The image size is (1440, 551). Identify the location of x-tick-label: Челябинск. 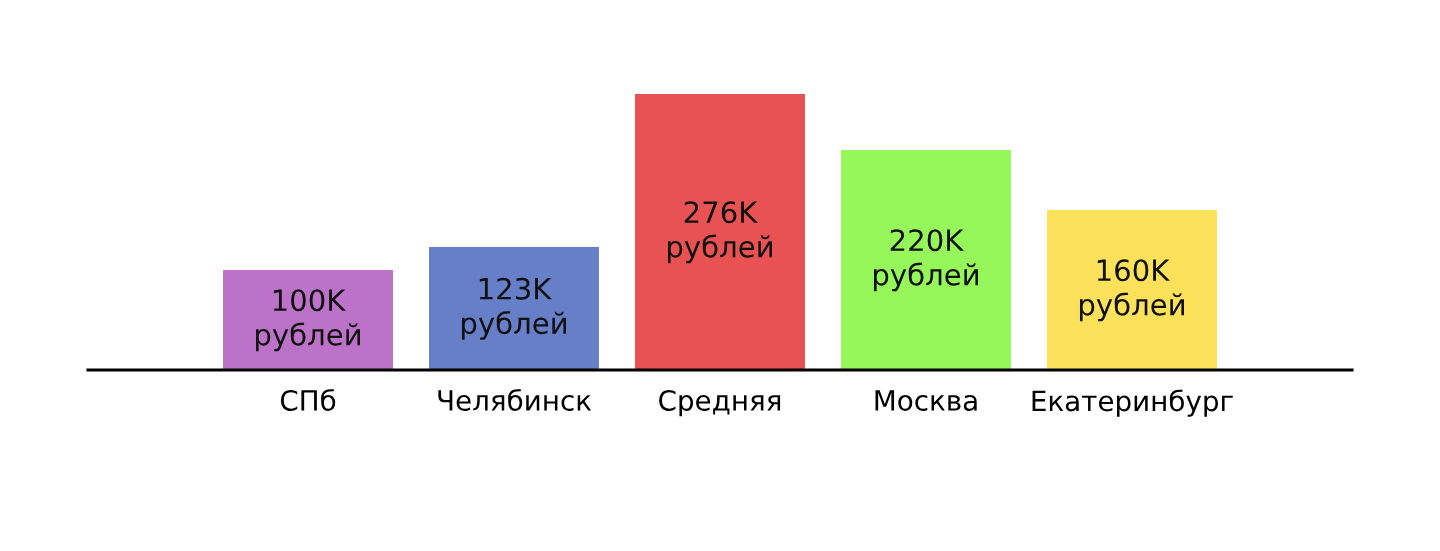
(515, 399).